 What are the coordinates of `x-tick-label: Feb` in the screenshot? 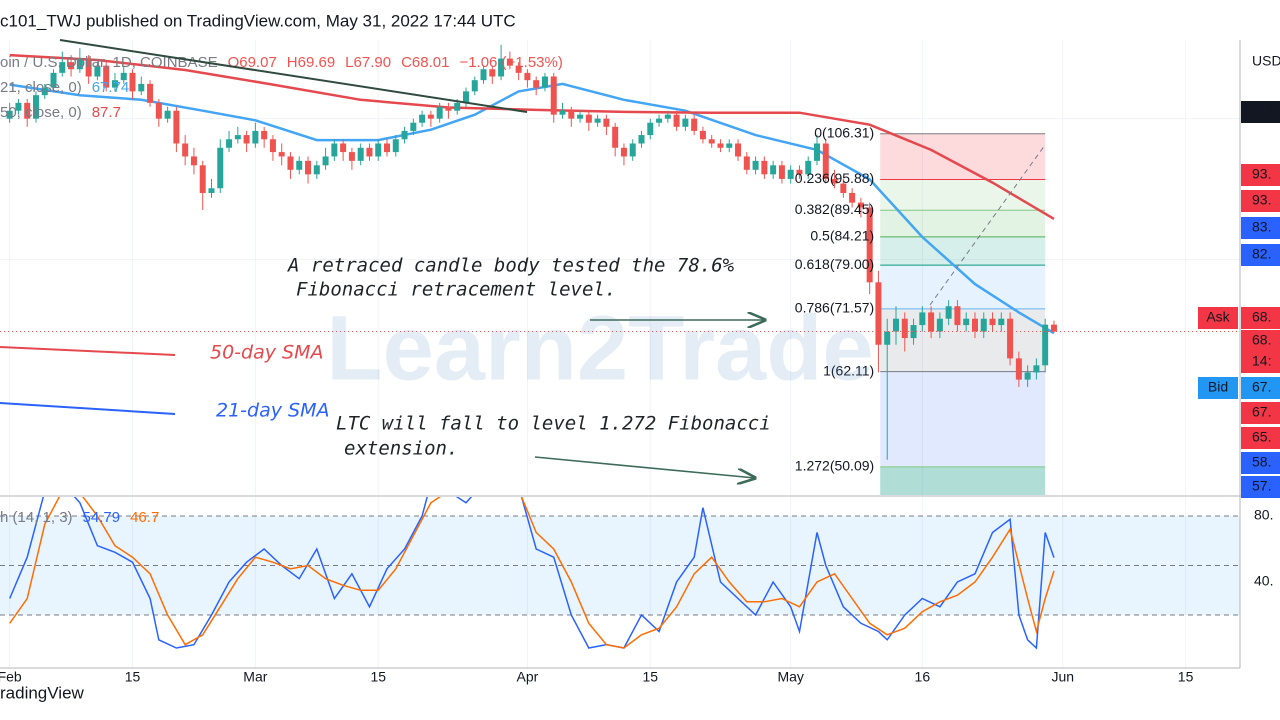 It's located at (11, 677).